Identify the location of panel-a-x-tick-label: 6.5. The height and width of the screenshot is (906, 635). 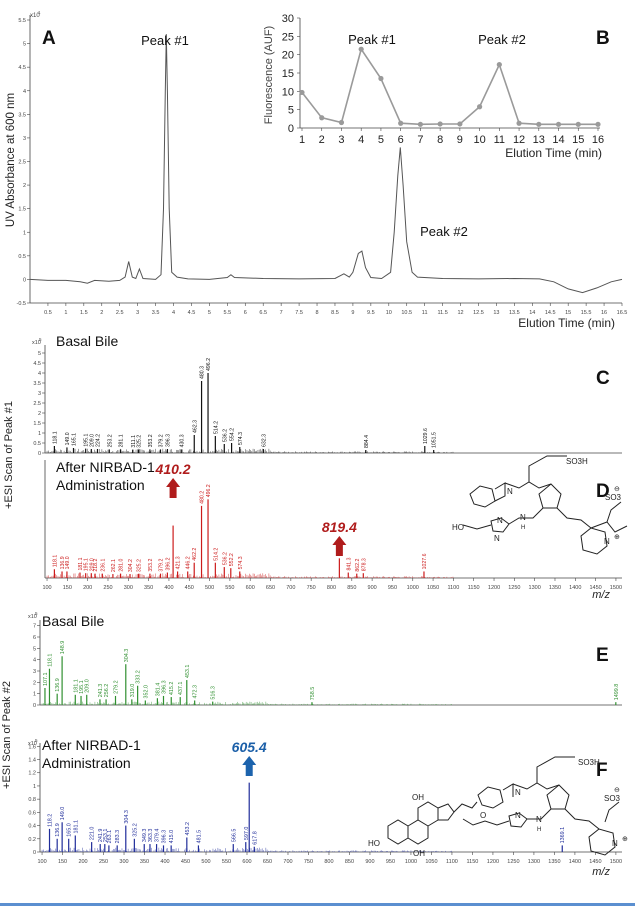
(263, 313).